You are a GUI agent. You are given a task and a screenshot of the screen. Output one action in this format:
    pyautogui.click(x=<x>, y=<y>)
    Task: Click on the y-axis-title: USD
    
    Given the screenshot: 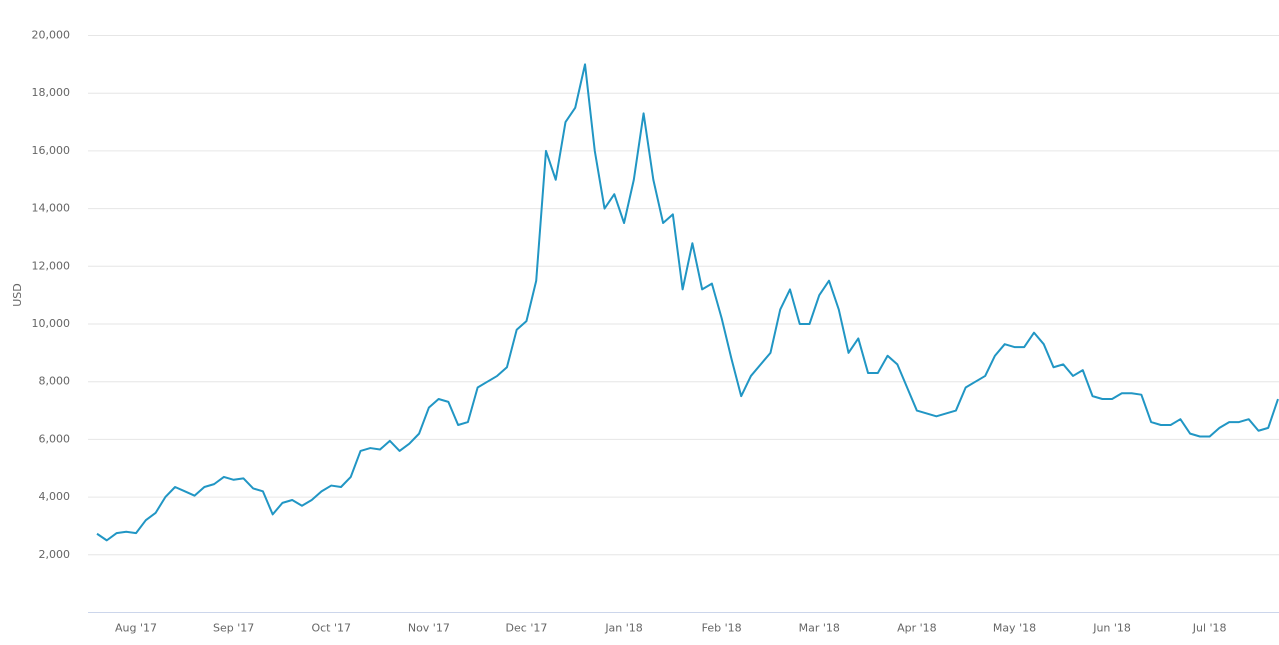 What is the action you would take?
    pyautogui.click(x=17, y=295)
    